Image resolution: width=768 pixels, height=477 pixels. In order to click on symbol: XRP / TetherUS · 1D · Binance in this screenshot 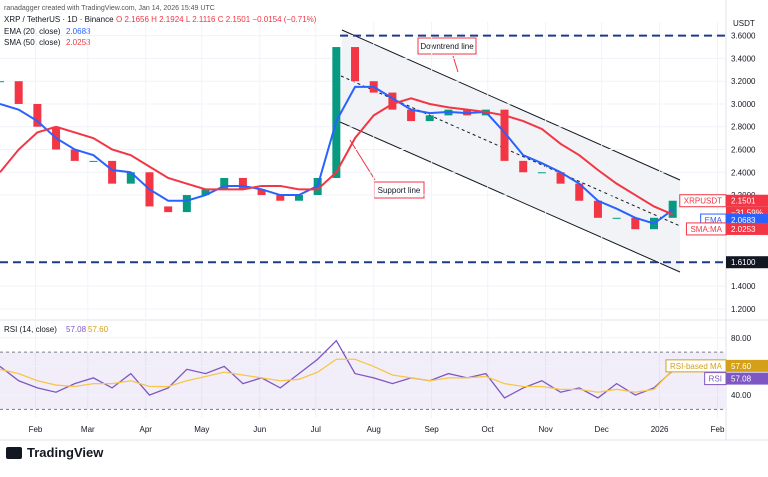, I will do `click(59, 19)`.